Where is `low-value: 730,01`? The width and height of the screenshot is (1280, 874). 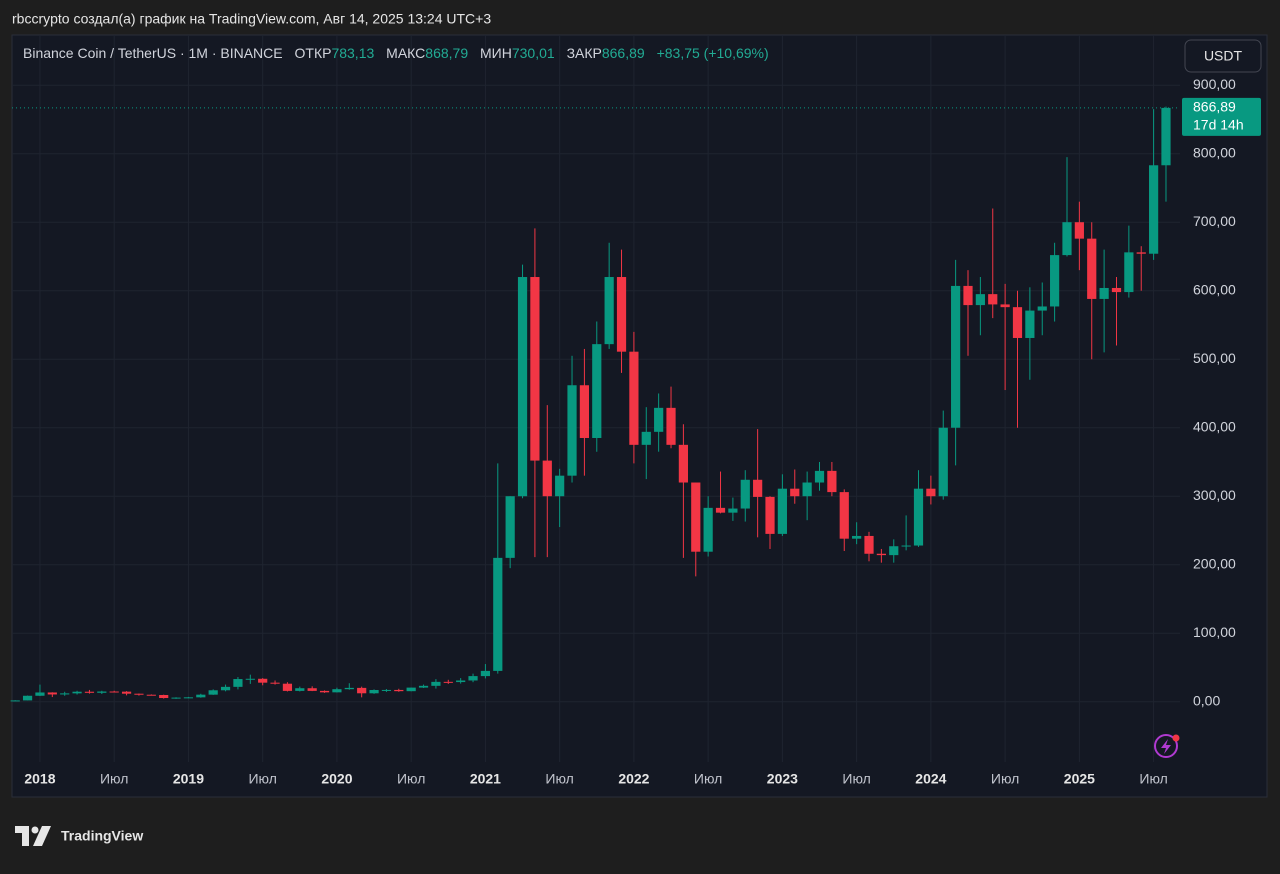
low-value: 730,01 is located at coordinates (533, 53).